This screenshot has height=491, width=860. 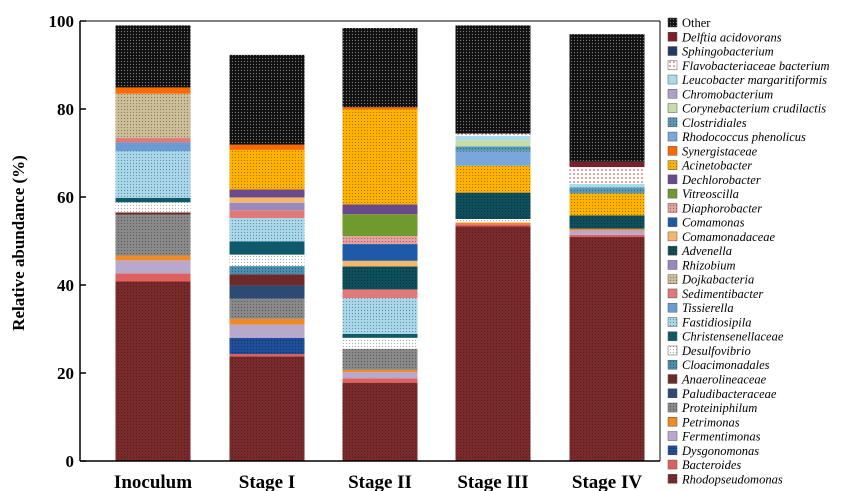 What do you see at coordinates (708, 265) in the screenshot?
I see `legend-label: Rhizobium` at bounding box center [708, 265].